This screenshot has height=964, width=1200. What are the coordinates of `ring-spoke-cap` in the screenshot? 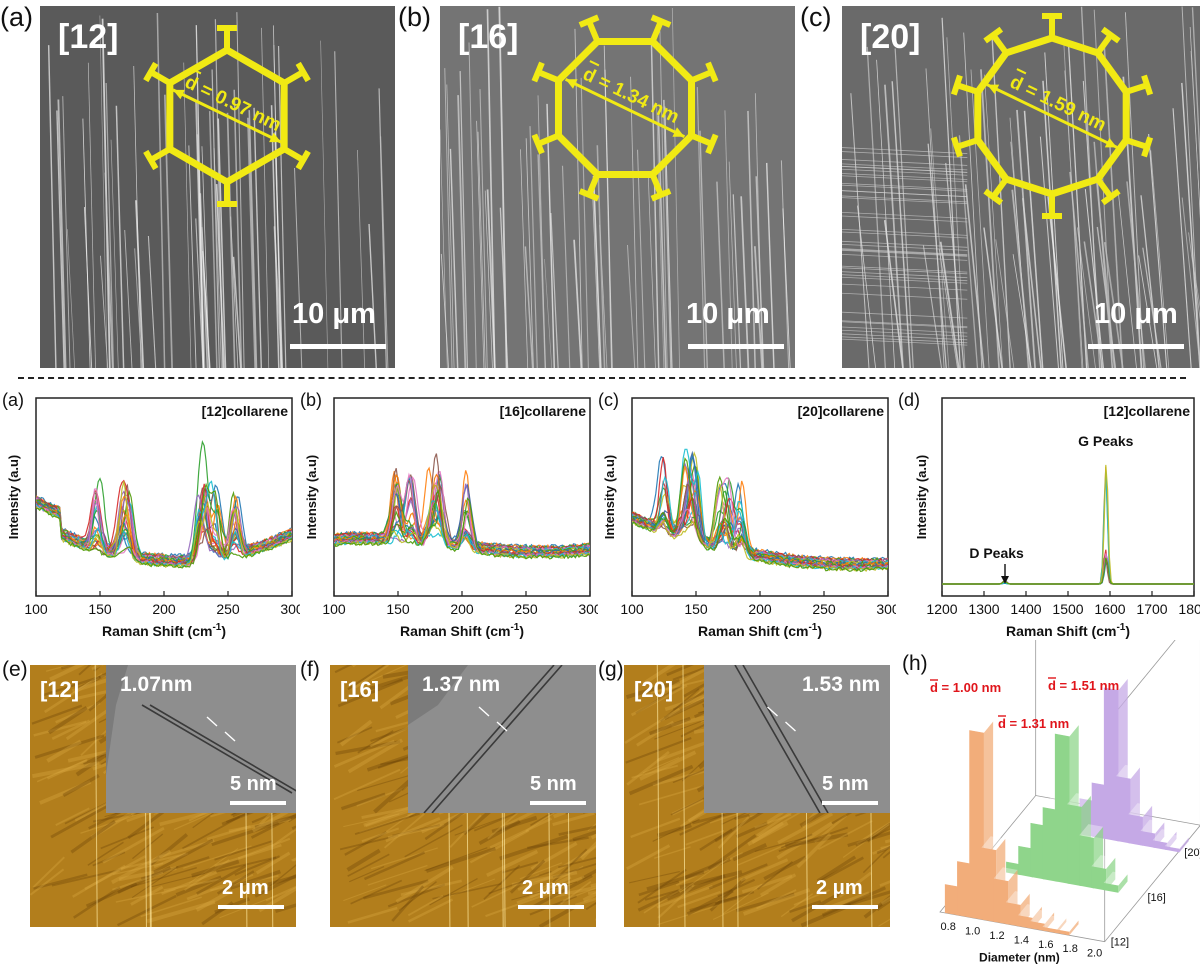 It's located at (1147, 85).